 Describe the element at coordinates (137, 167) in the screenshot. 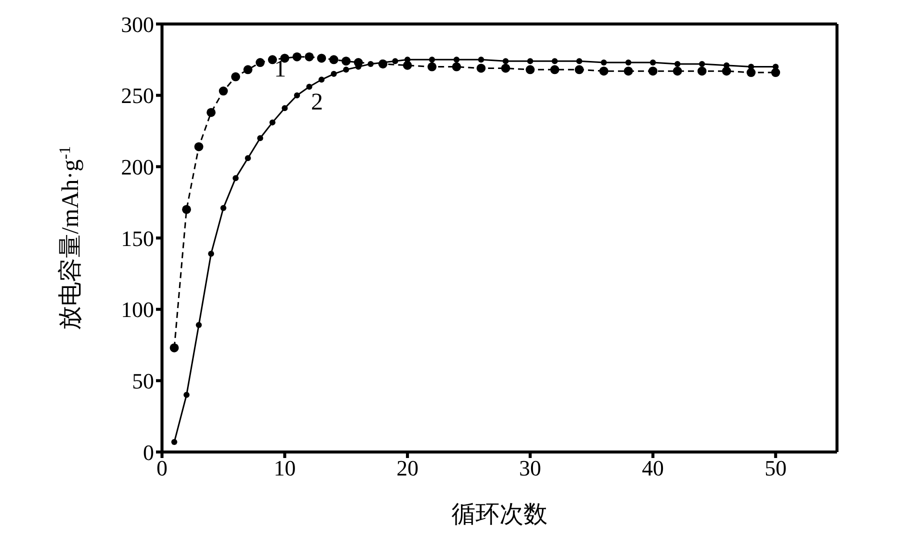

I see `y-tick-label: 200` at that location.